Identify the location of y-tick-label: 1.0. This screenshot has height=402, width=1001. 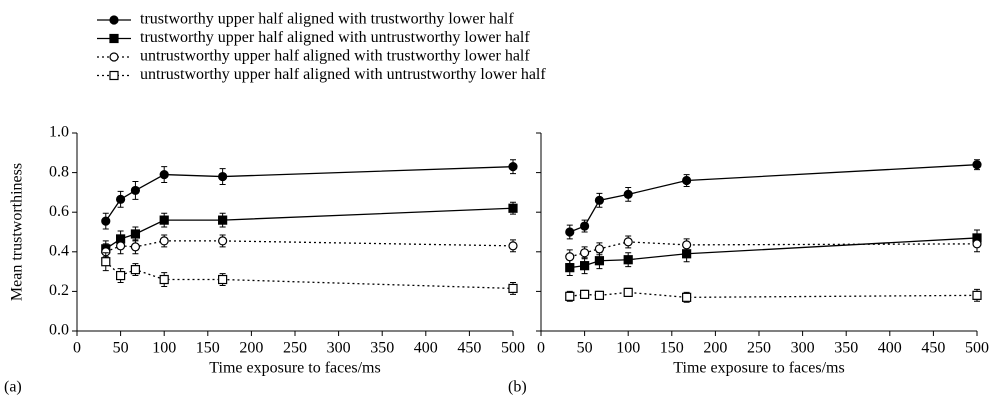
(59, 132).